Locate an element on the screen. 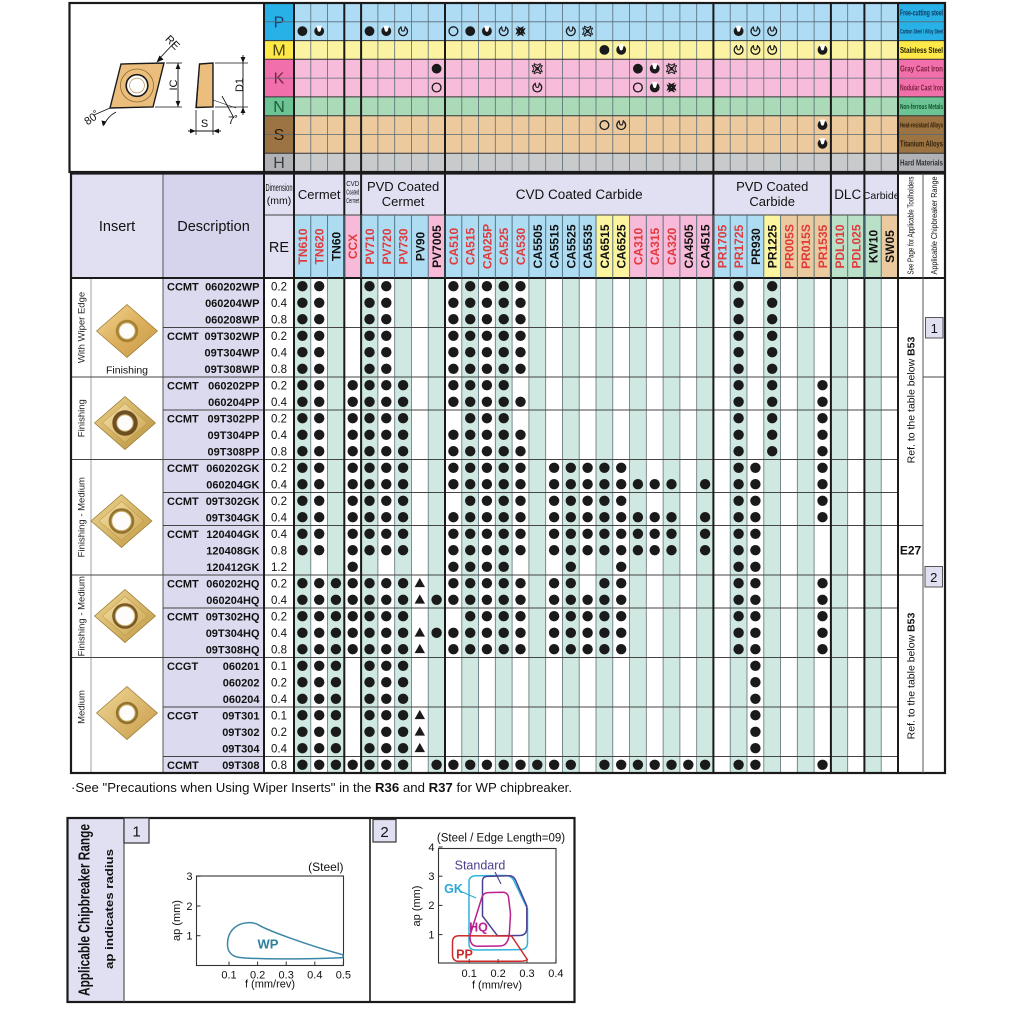 The height and width of the screenshot is (1022, 1022). svg-text: CA315 is located at coordinates (655, 247).